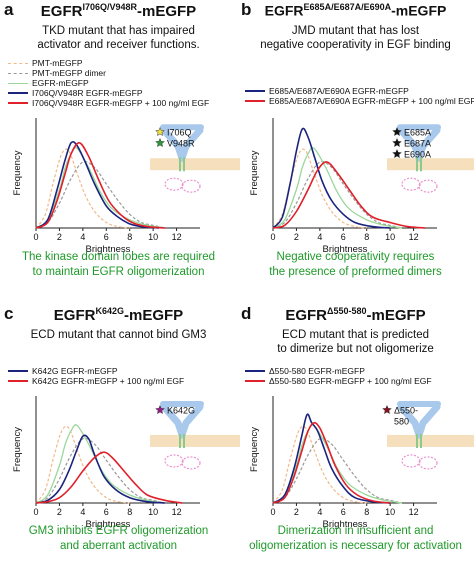 The height and width of the screenshot is (582, 474). I want to click on conclusion-line: GM3 inhibits EGFR oligomerization, so click(118, 531).